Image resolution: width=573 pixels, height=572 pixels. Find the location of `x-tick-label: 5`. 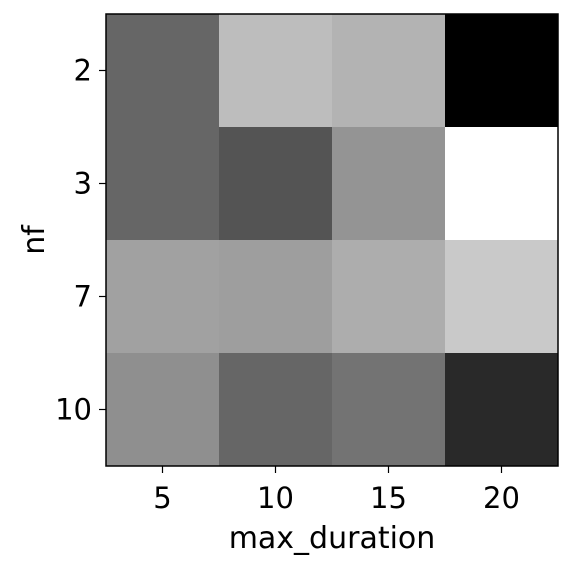

x-tick-label: 5 is located at coordinates (162, 498).